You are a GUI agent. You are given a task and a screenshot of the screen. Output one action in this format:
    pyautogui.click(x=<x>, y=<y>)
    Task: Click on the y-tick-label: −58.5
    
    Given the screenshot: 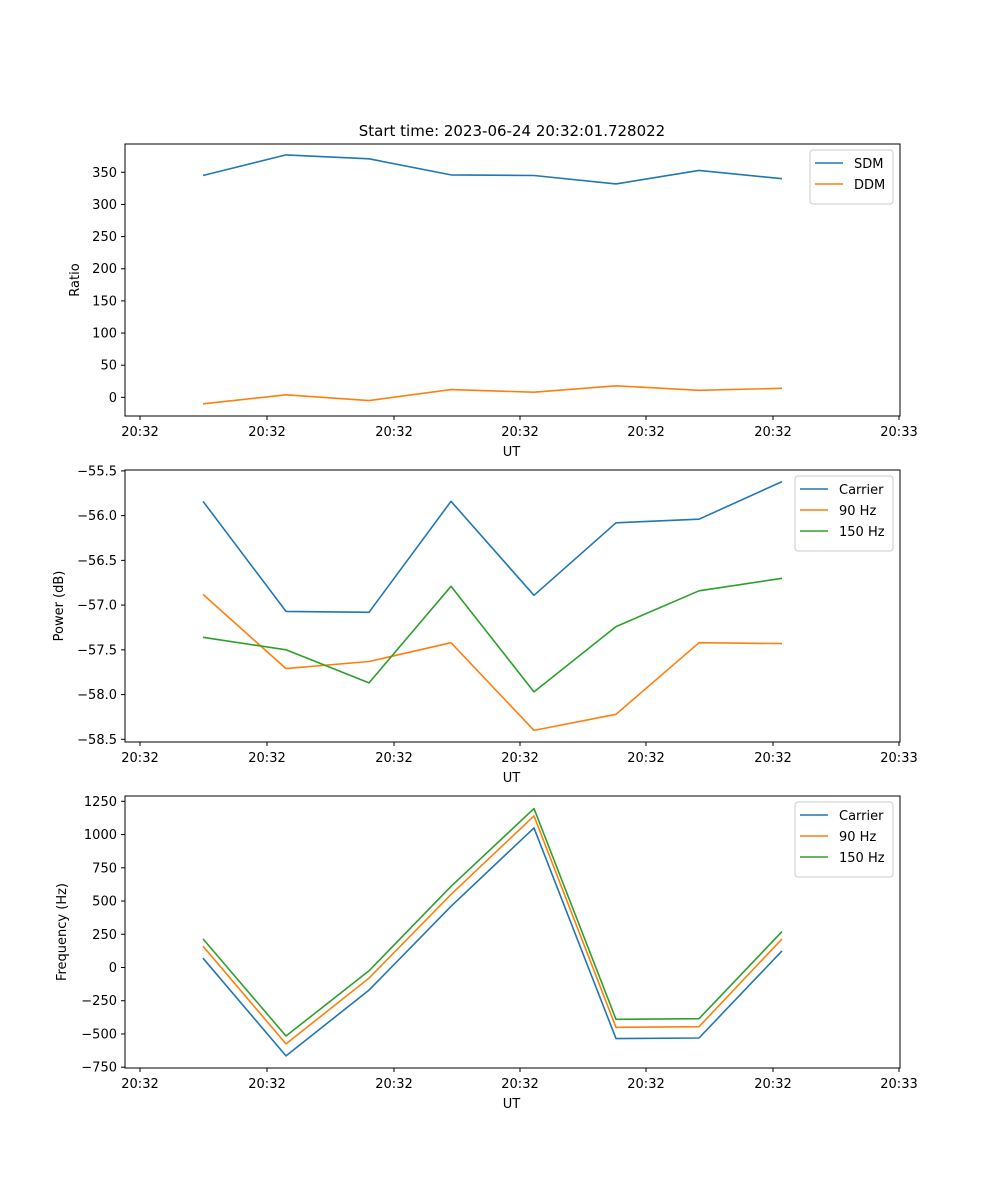 What is the action you would take?
    pyautogui.click(x=97, y=740)
    